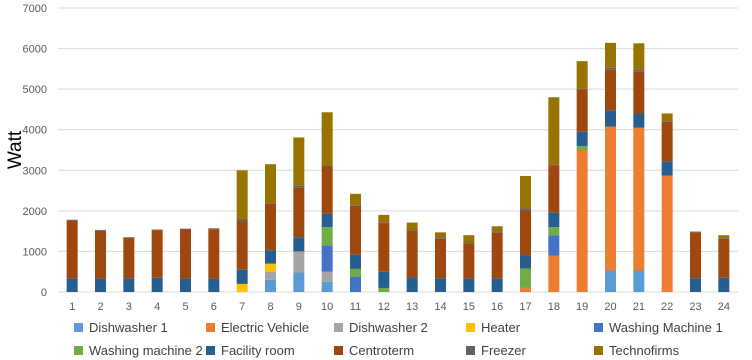  Describe the element at coordinates (497, 307) in the screenshot. I see `x-tick-label: 16` at that location.